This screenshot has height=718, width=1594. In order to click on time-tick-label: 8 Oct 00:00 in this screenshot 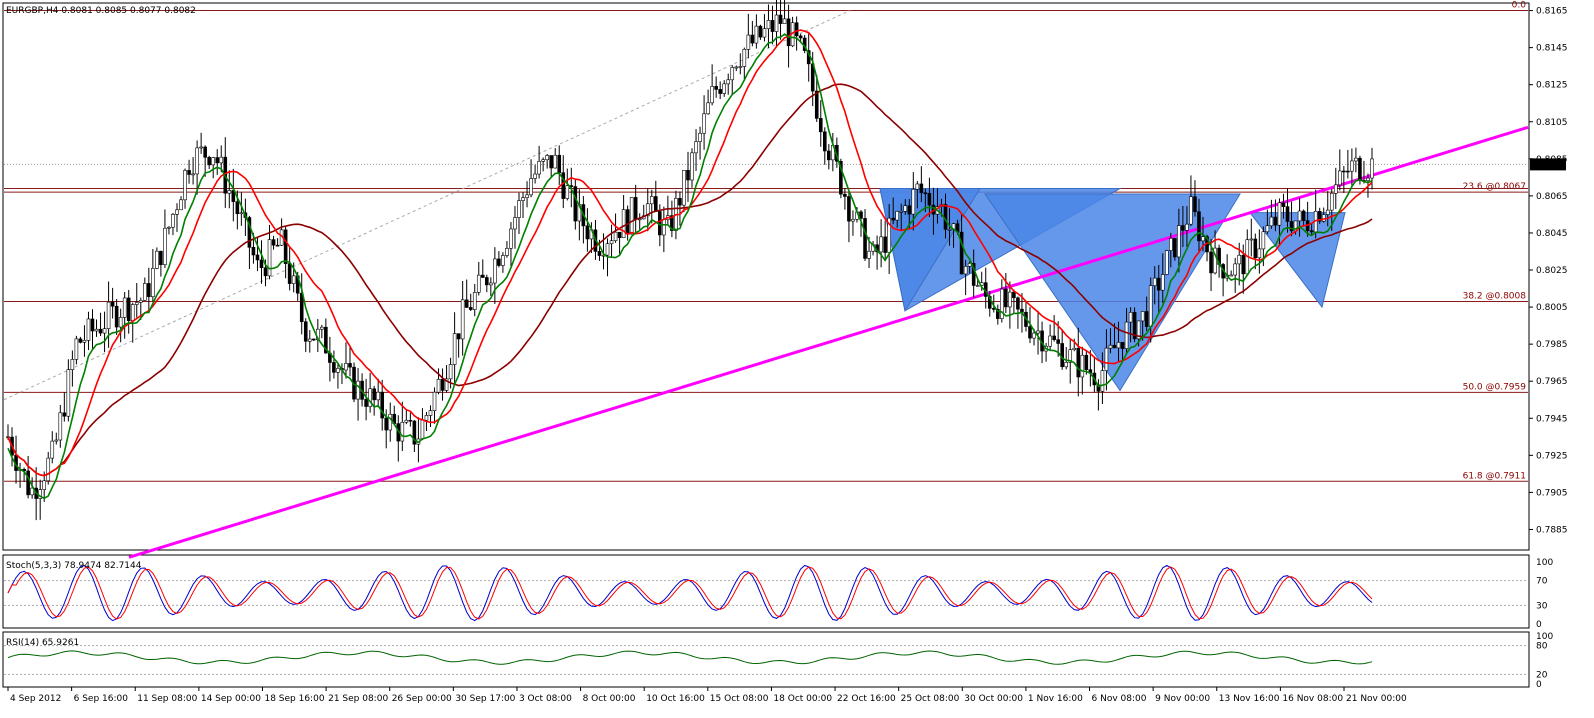, I will do `click(609, 699)`.